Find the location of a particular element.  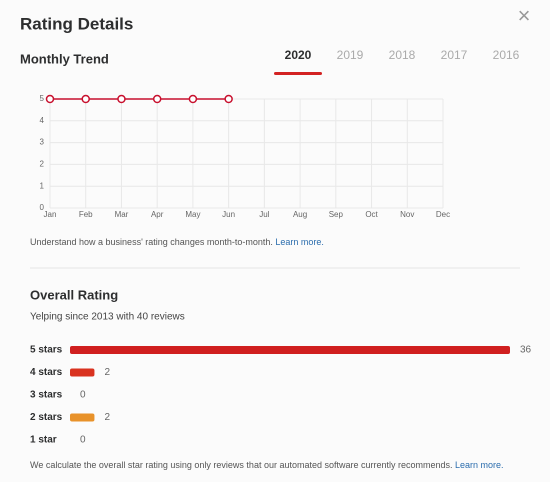

star-label: 3 stars is located at coordinates (46, 395).